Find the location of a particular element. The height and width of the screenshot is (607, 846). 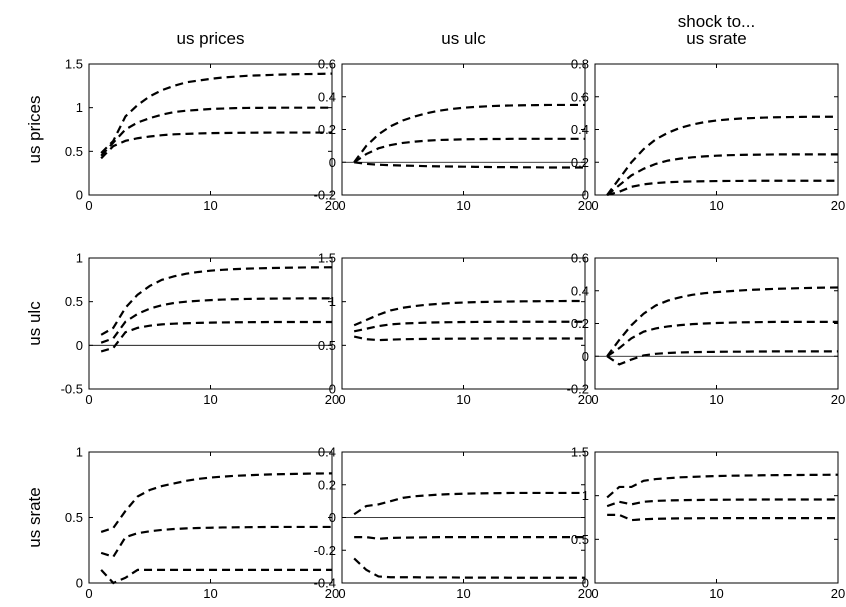

panel: 0 10 20 0 0.5 1 is located at coordinates (202, 523).